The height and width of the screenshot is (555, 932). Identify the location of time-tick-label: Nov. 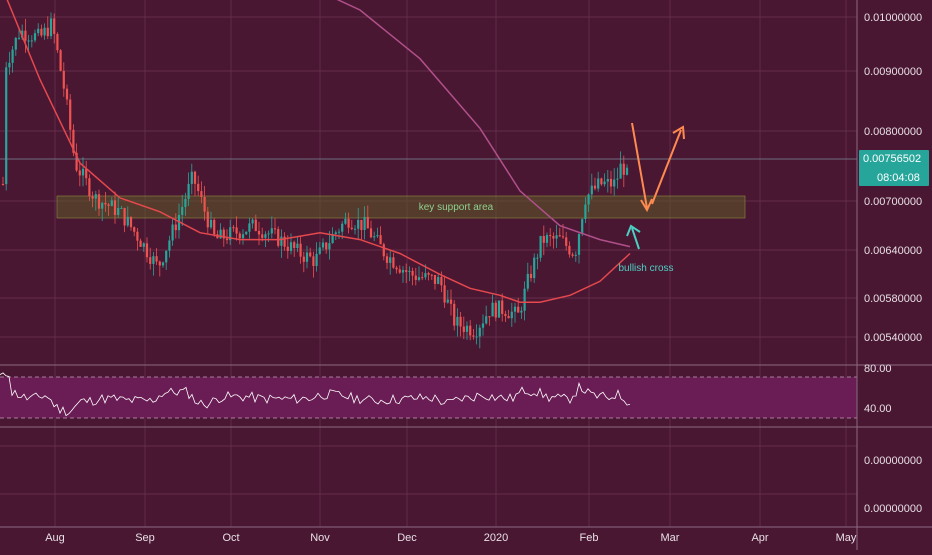
(320, 538).